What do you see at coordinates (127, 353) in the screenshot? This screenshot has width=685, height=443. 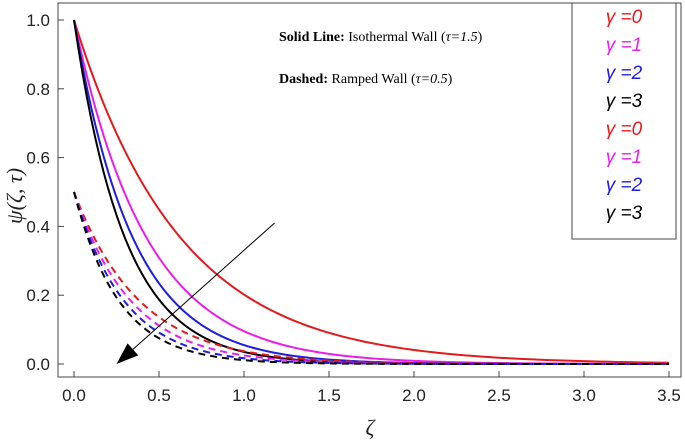 I see `trend-arrow-head` at bounding box center [127, 353].